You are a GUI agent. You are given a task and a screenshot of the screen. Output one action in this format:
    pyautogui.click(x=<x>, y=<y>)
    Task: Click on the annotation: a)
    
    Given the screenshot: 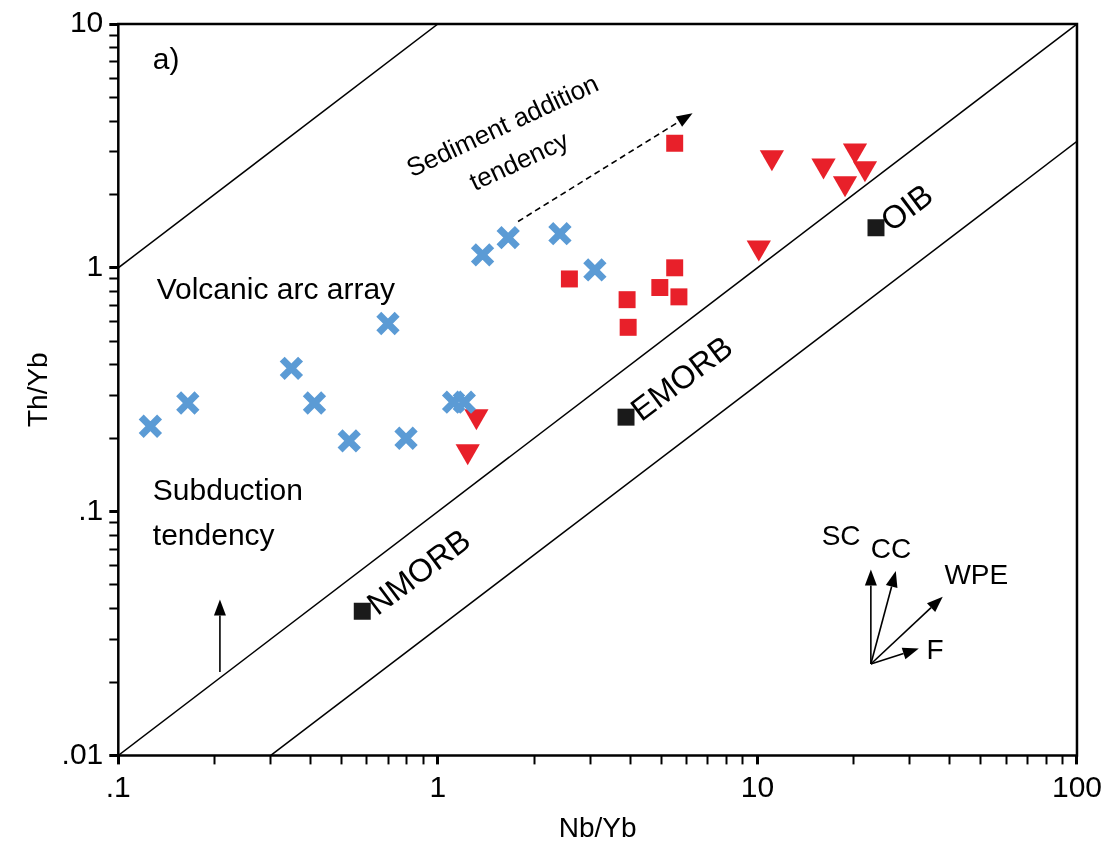 What is the action you would take?
    pyautogui.click(x=166, y=58)
    